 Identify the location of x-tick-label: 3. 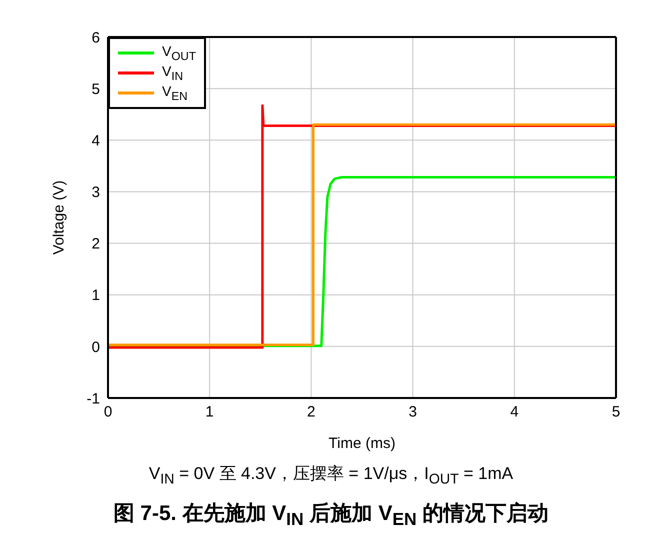
(412, 412).